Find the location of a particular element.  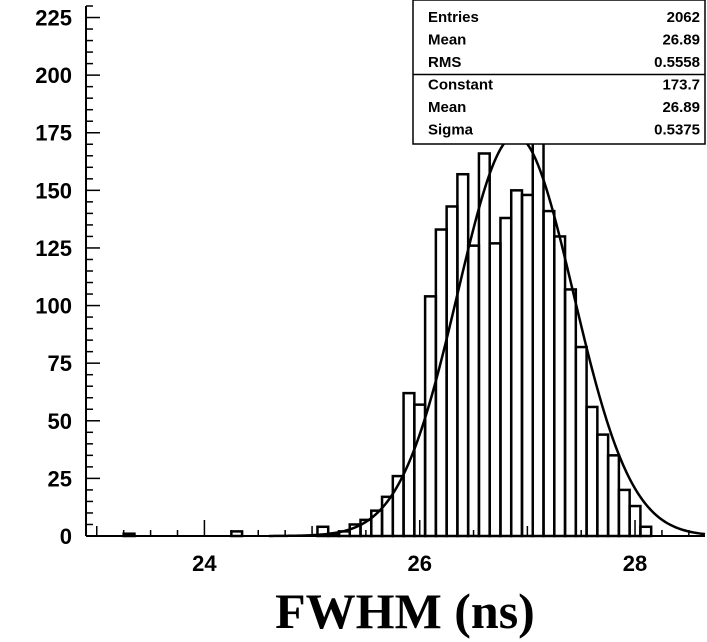

stats-label: Entries is located at coordinates (453, 17).